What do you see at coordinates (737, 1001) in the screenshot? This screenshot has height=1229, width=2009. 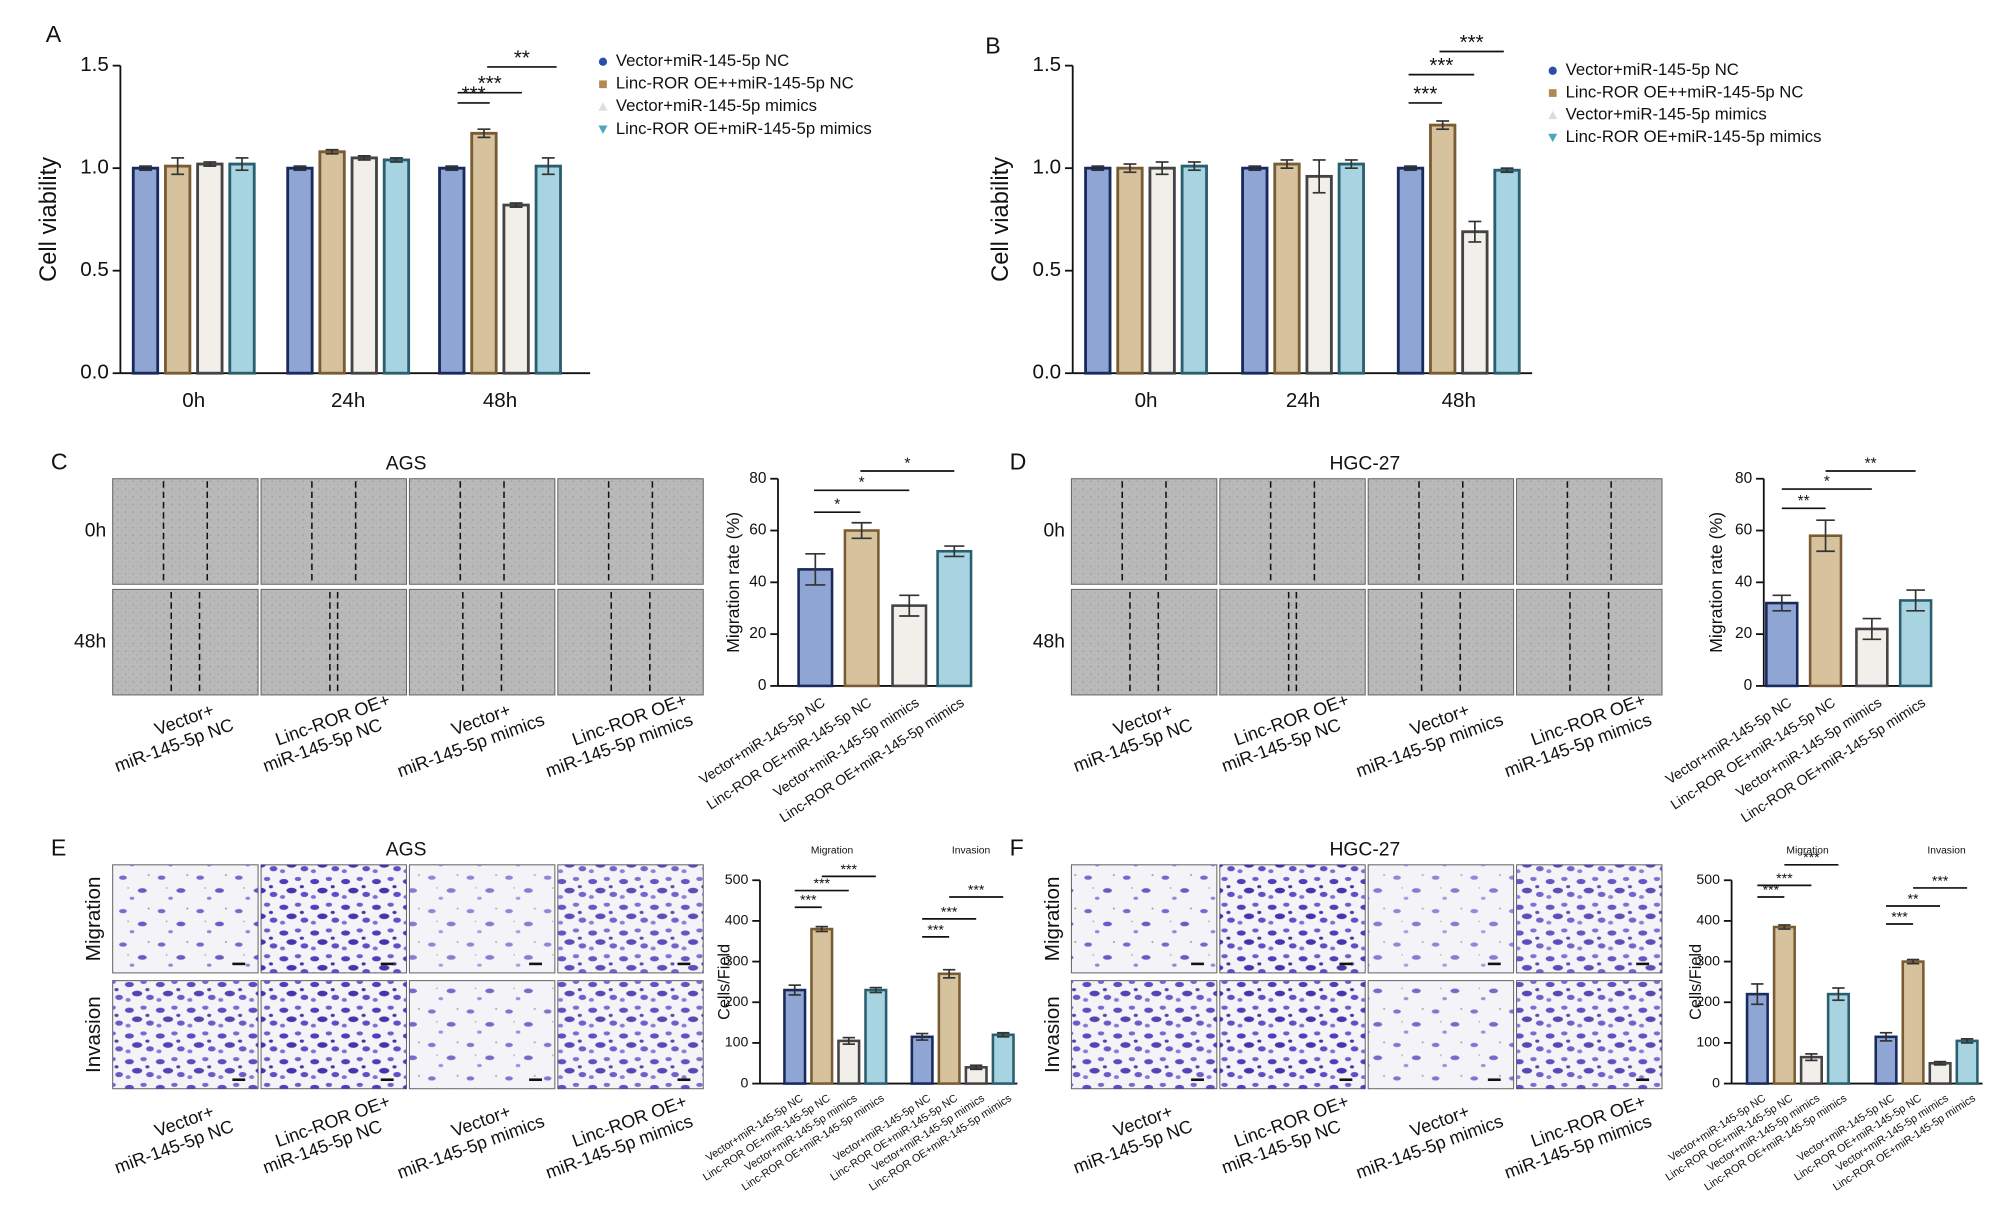 I see `y-tick-label: 200` at bounding box center [737, 1001].